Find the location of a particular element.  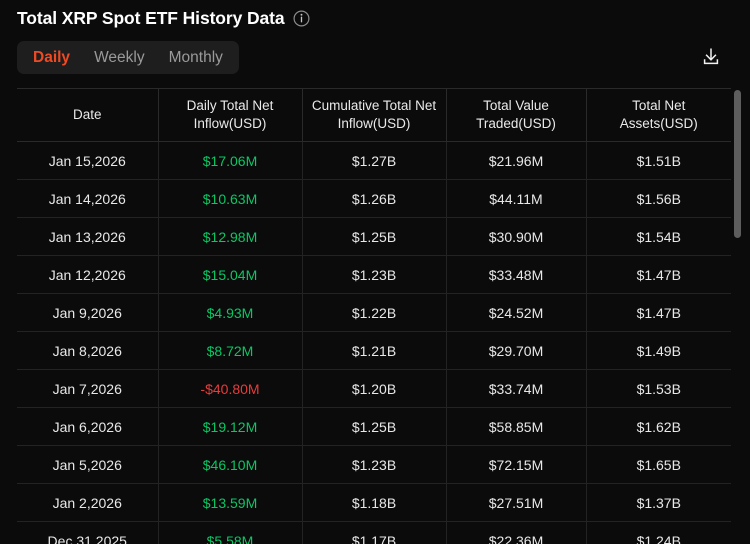

cell-total-value-traded: $33.48M is located at coordinates (516, 274).